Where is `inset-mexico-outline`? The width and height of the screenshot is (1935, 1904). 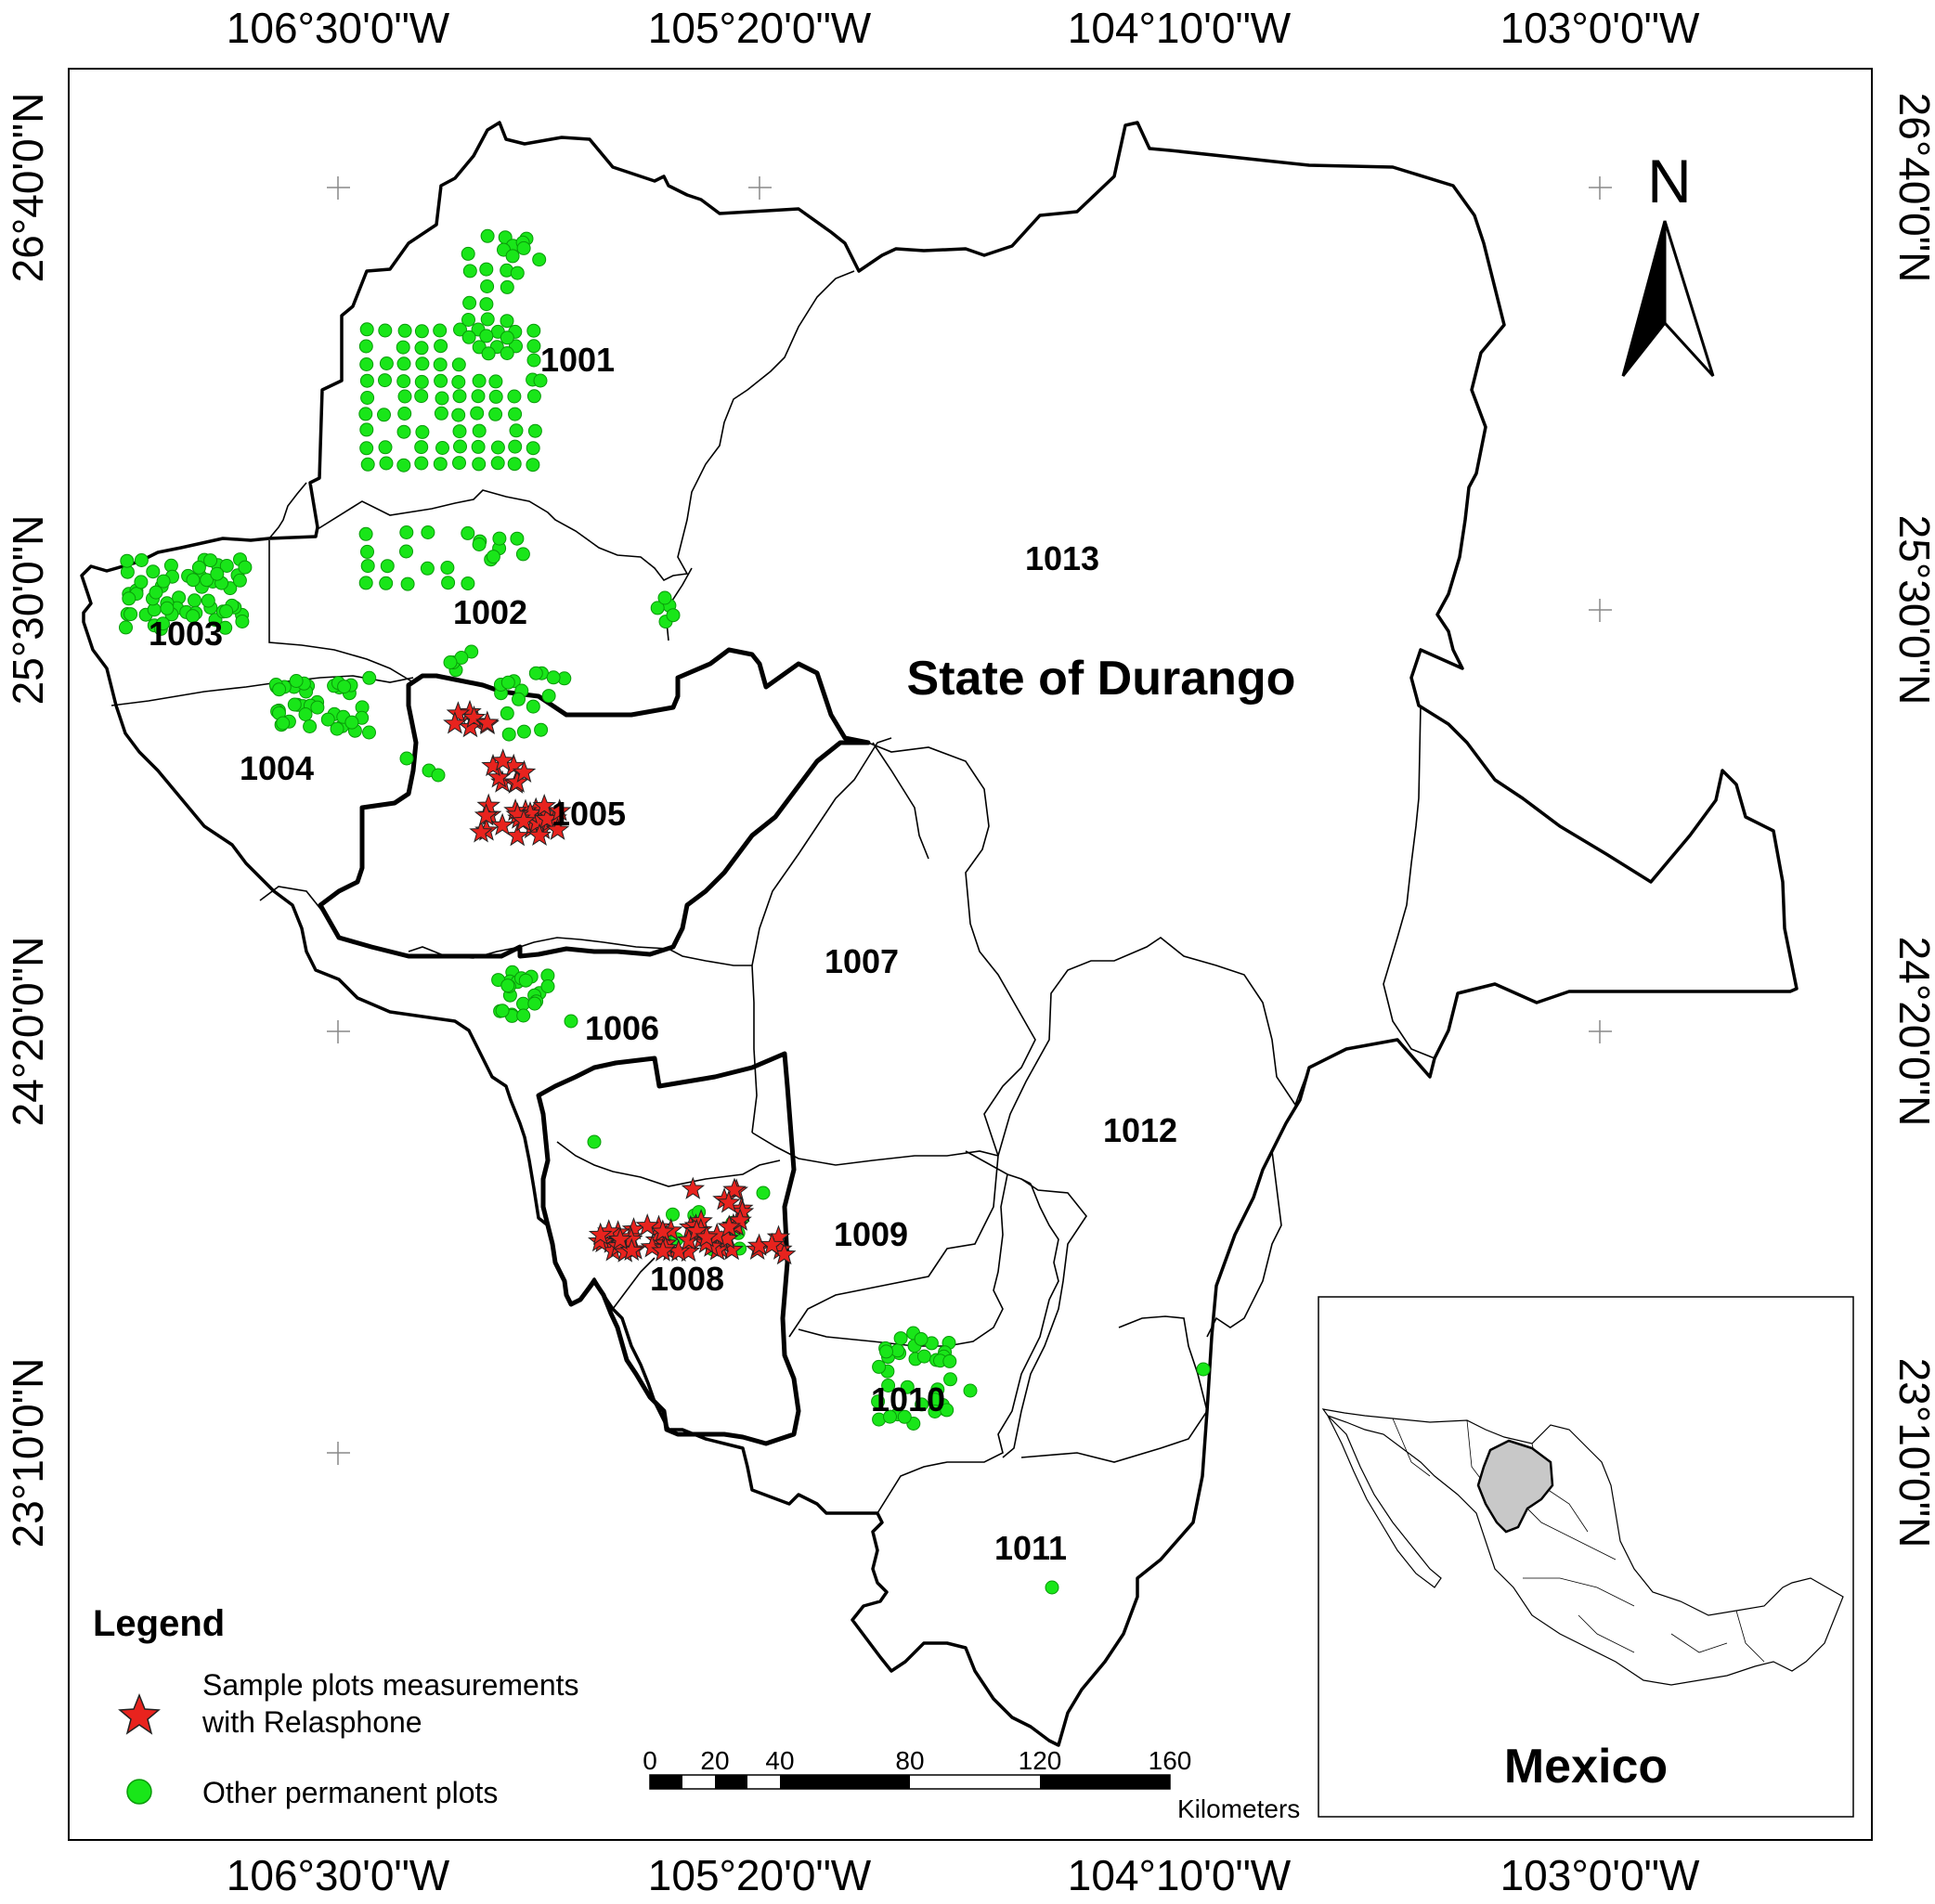
inset-mexico-outline is located at coordinates (1582, 1547).